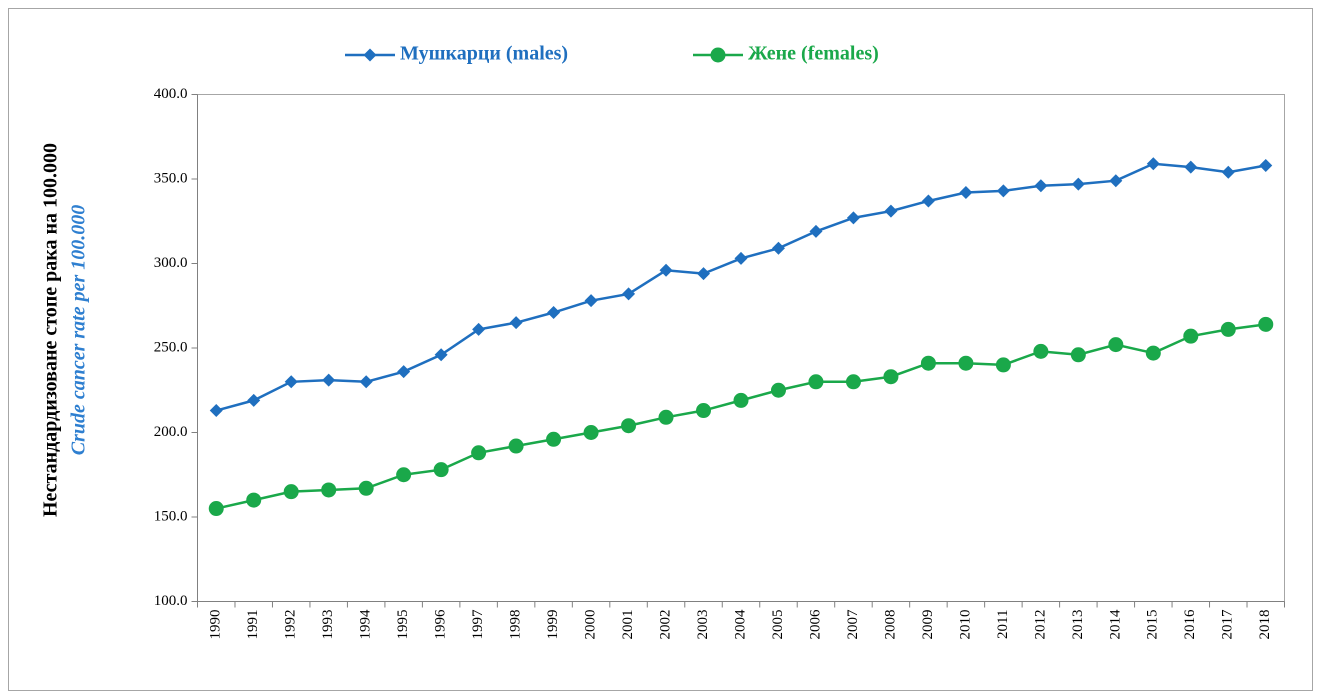 This screenshot has height=699, width=1321. What do you see at coordinates (1228, 624) in the screenshot?
I see `x-tick-label: 2017` at bounding box center [1228, 624].